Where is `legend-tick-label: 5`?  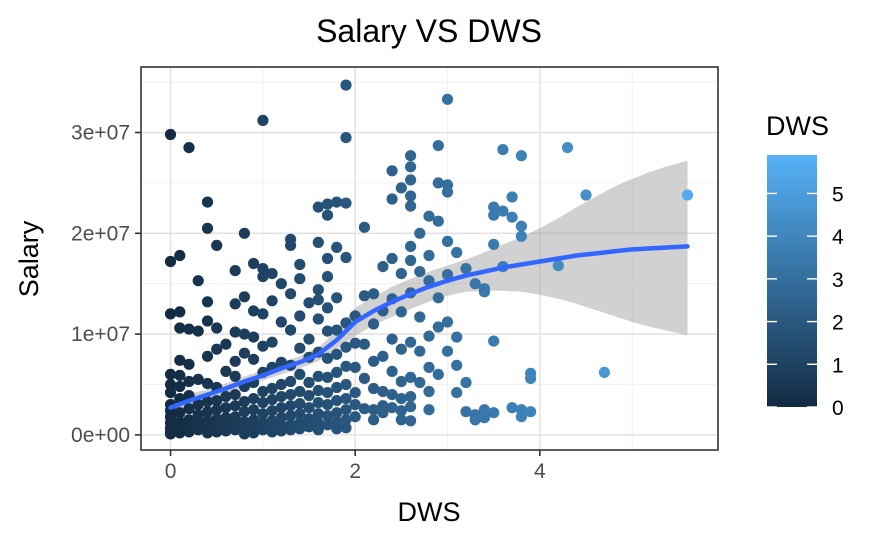
legend-tick-label: 5 is located at coordinates (838, 194).